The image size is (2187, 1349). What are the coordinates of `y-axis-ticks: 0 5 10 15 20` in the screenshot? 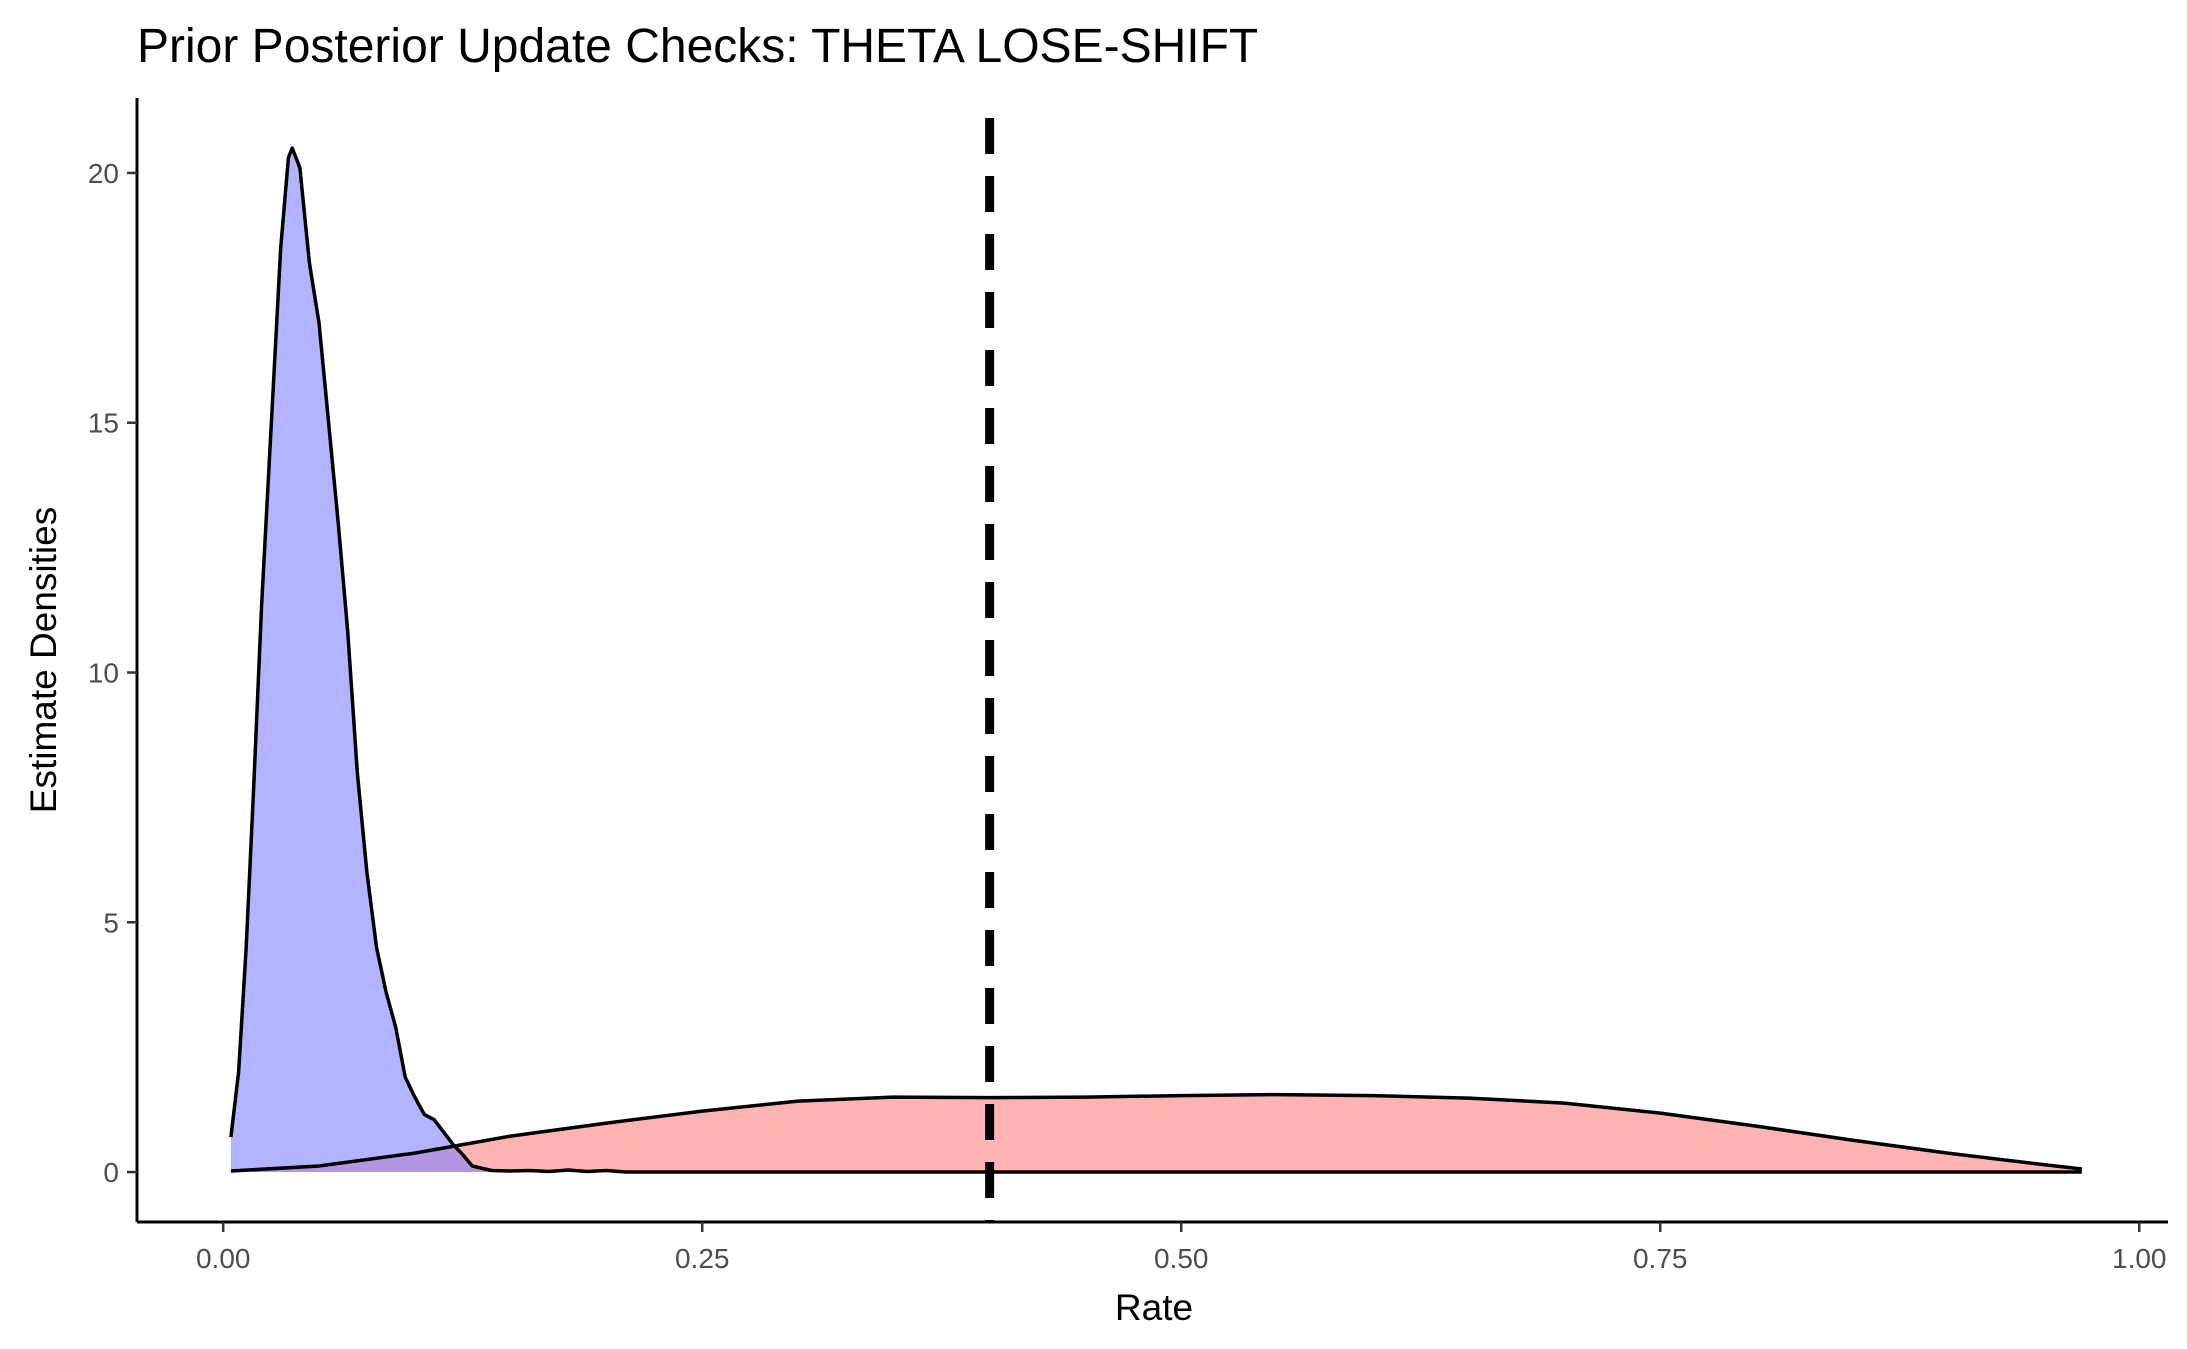 It's located at (112, 673).